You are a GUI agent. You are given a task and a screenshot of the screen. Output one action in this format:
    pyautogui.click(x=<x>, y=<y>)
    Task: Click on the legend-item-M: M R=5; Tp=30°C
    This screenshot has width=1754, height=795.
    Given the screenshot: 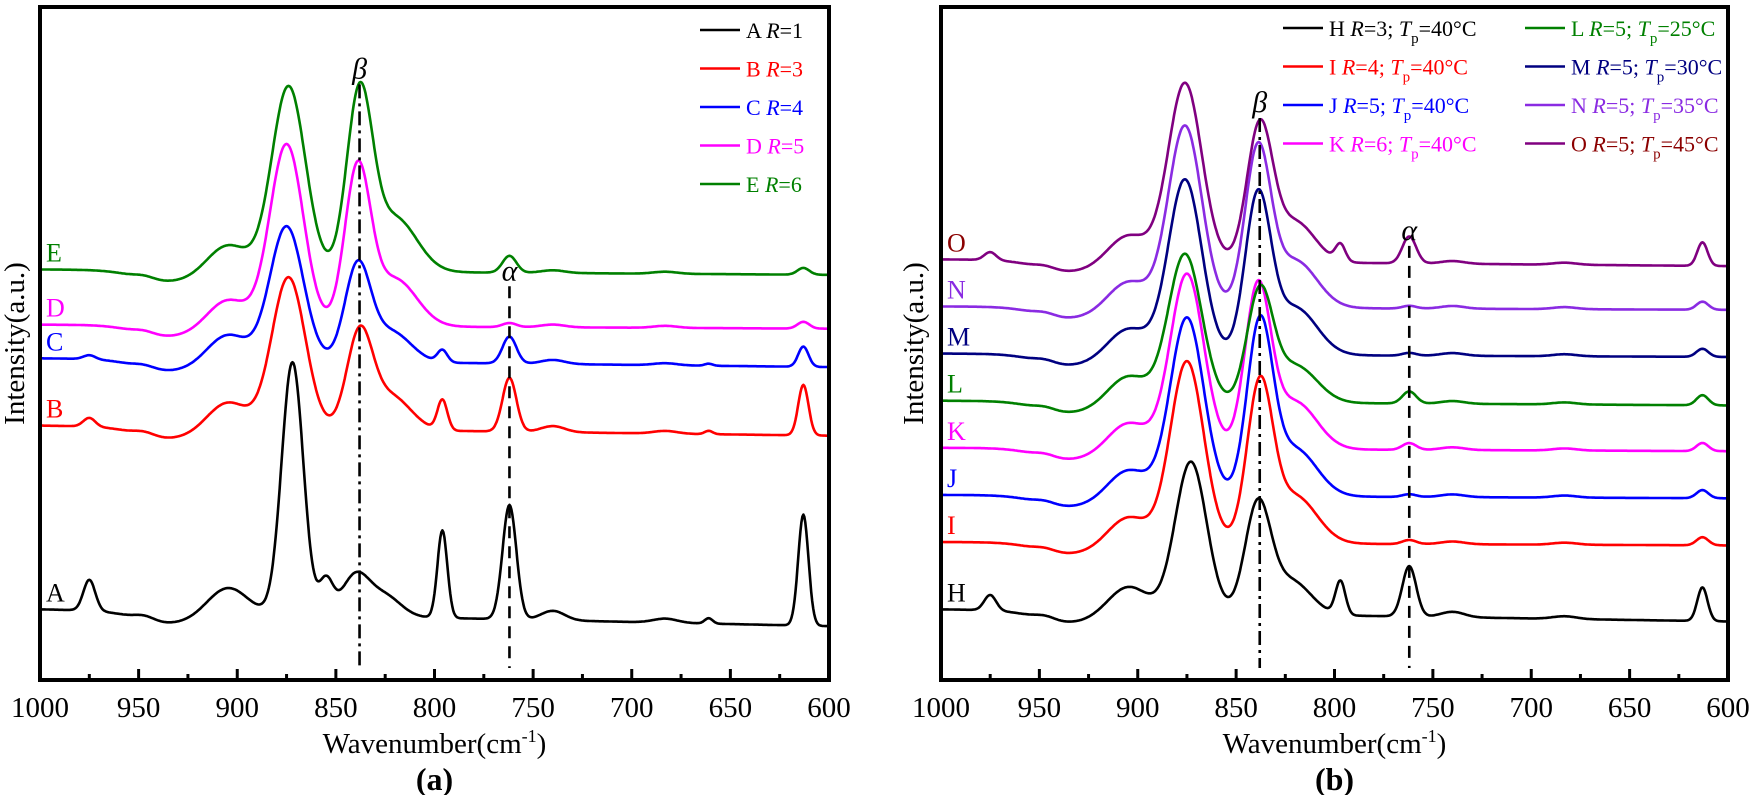 What is the action you would take?
    pyautogui.click(x=1623, y=70)
    